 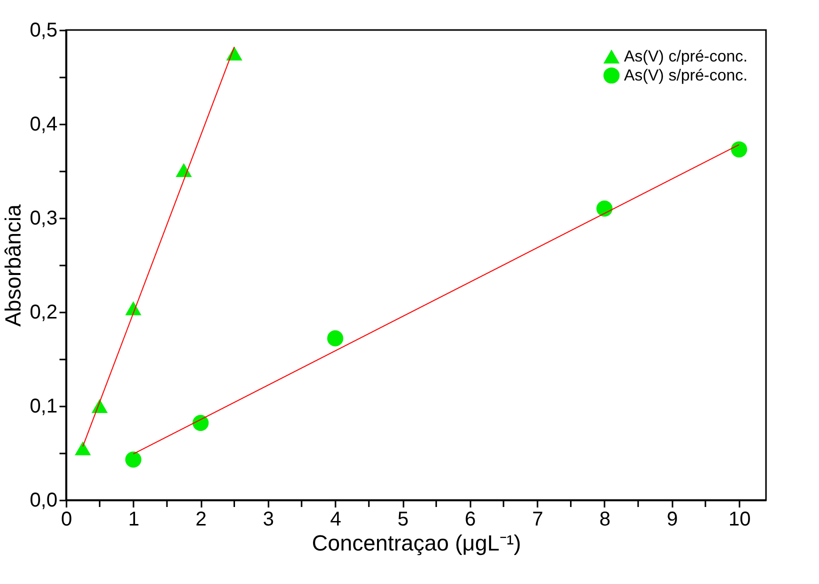 I want to click on x-tick-label: 5, so click(x=403, y=519).